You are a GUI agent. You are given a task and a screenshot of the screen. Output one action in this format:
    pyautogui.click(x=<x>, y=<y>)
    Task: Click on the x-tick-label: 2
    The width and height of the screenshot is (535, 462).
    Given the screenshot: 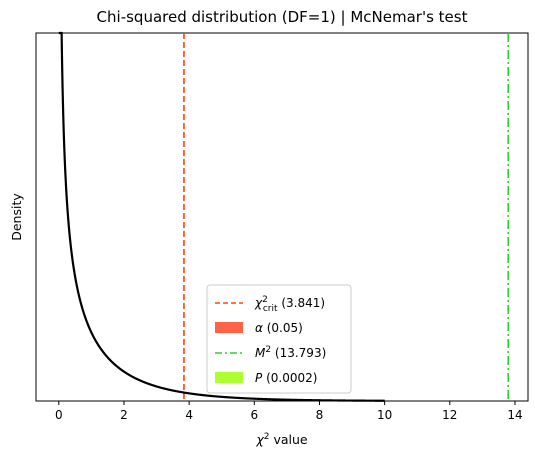 What is the action you would take?
    pyautogui.click(x=124, y=415)
    